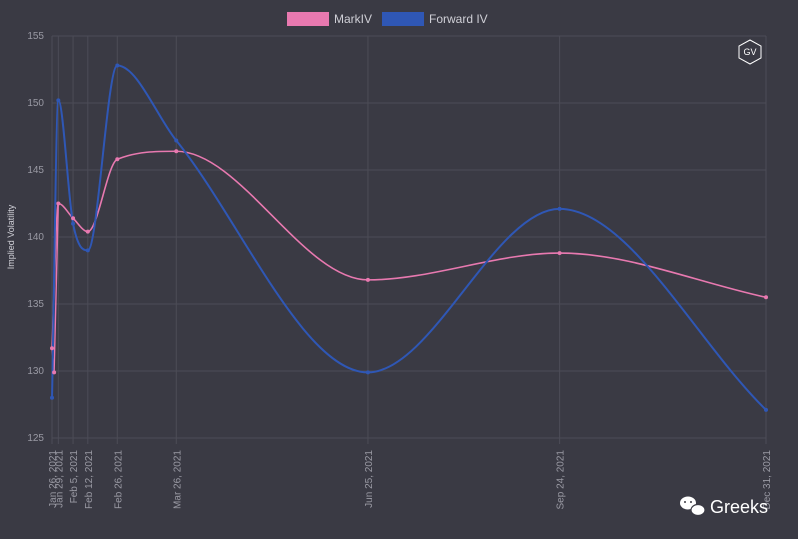  I want to click on hexagon-icon, so click(750, 52).